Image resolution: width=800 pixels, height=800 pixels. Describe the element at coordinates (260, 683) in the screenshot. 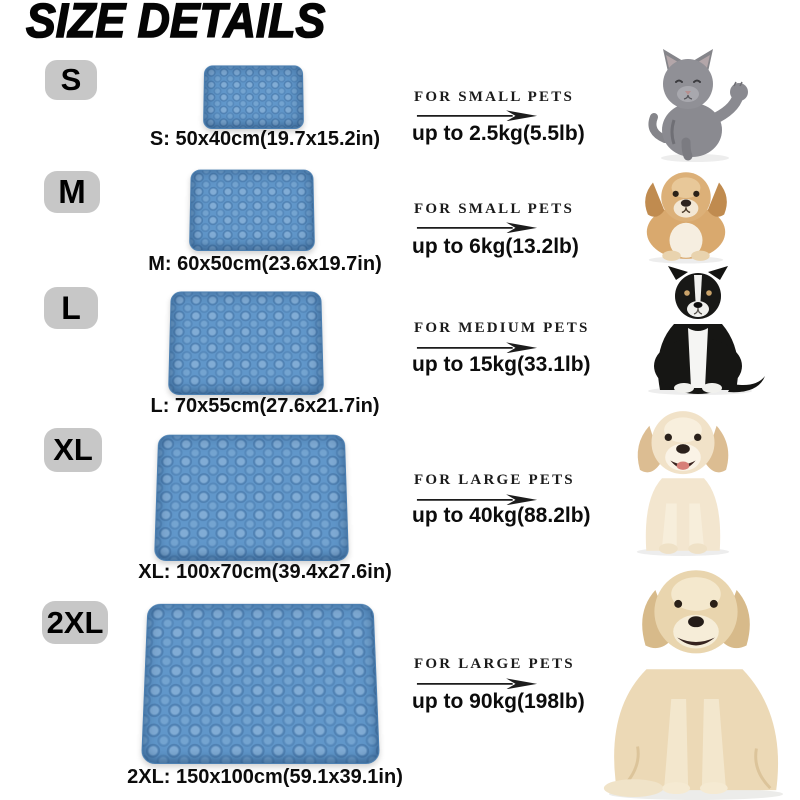

I see `cooling-mat-image-2xl` at that location.